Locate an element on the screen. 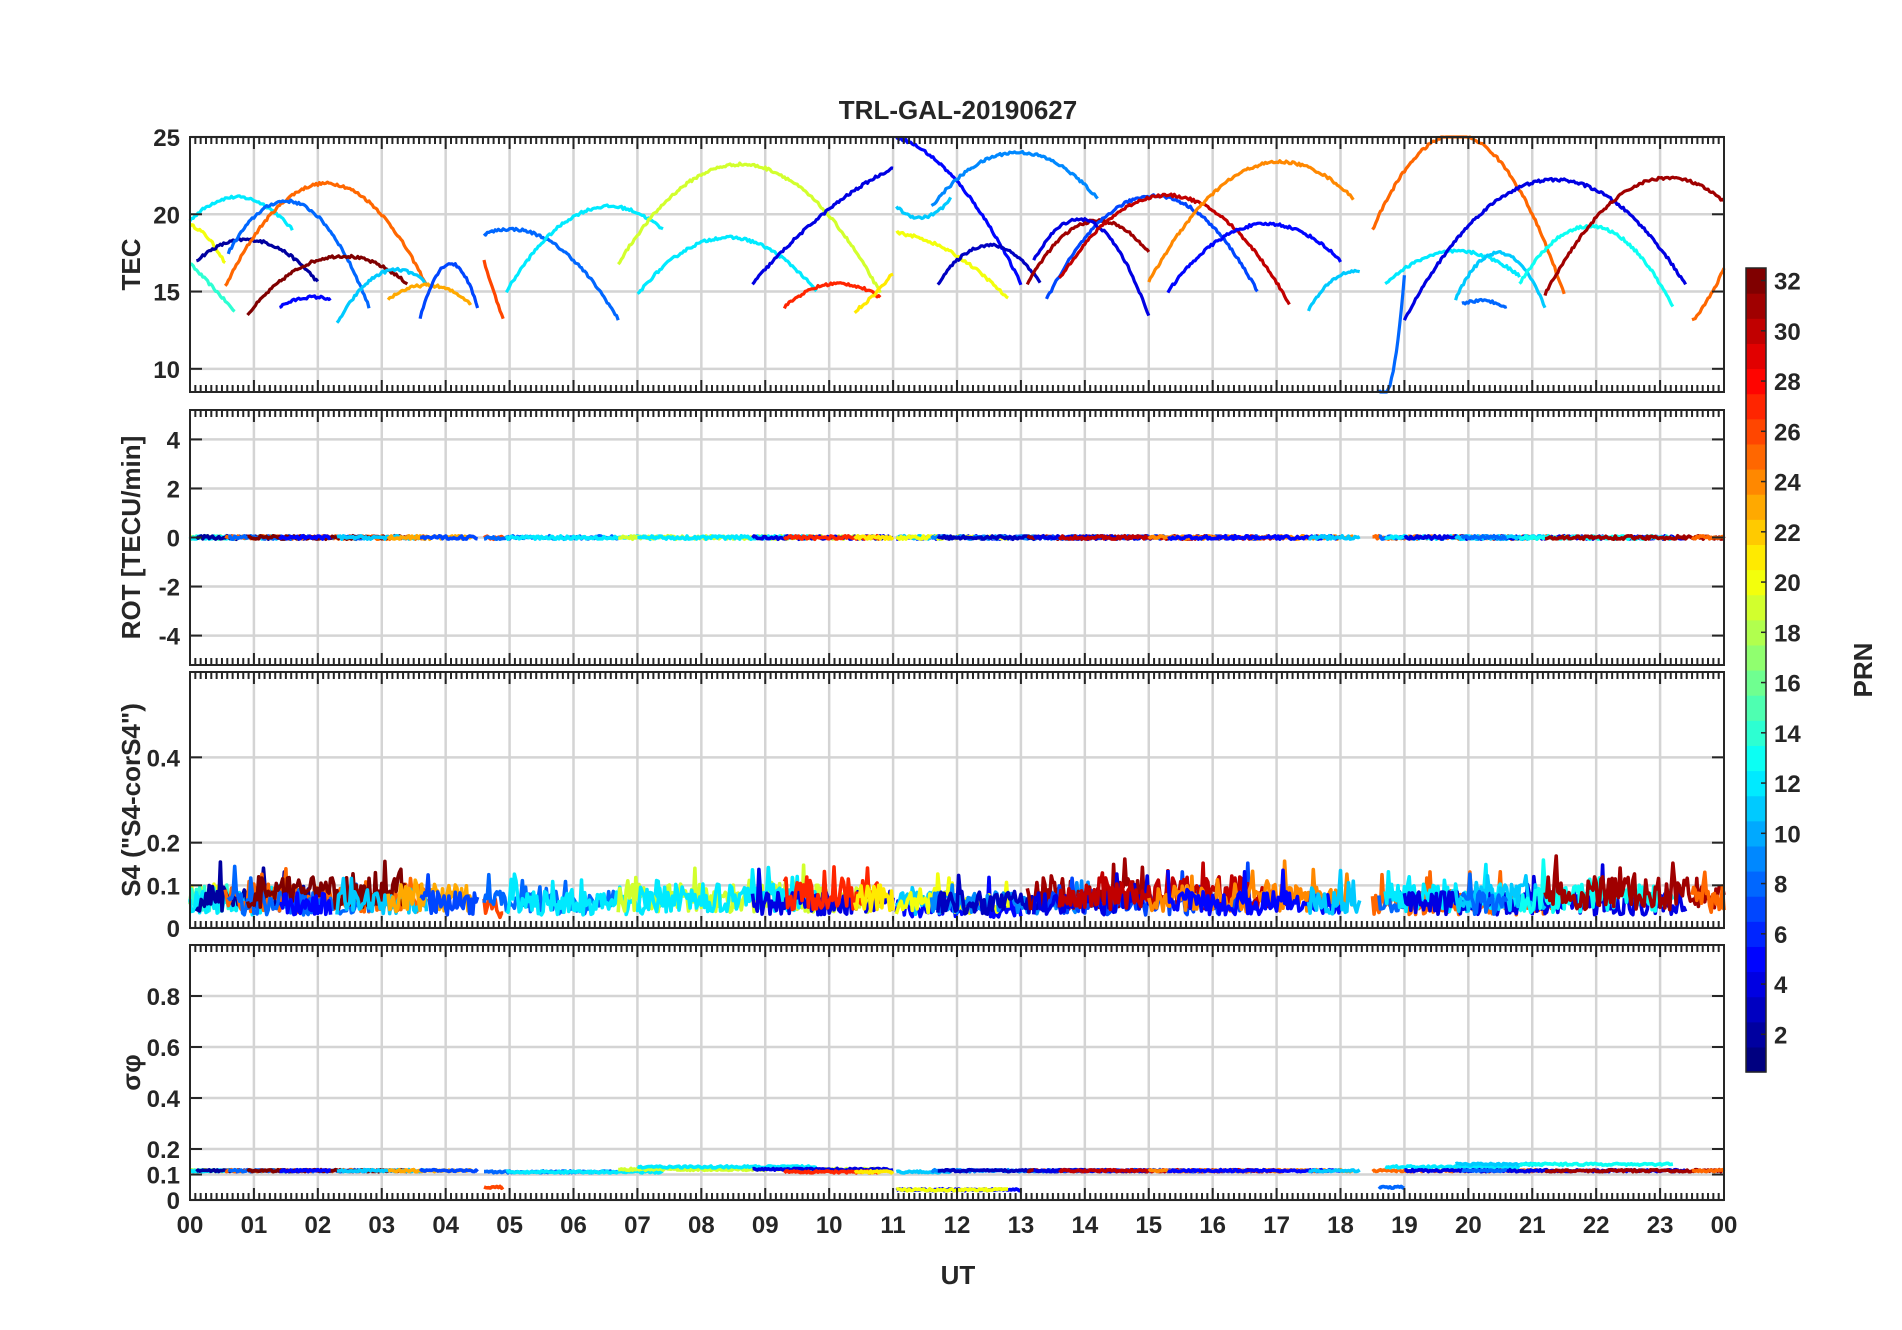 The height and width of the screenshot is (1330, 1902). y-tick-label: 4 is located at coordinates (174, 440).